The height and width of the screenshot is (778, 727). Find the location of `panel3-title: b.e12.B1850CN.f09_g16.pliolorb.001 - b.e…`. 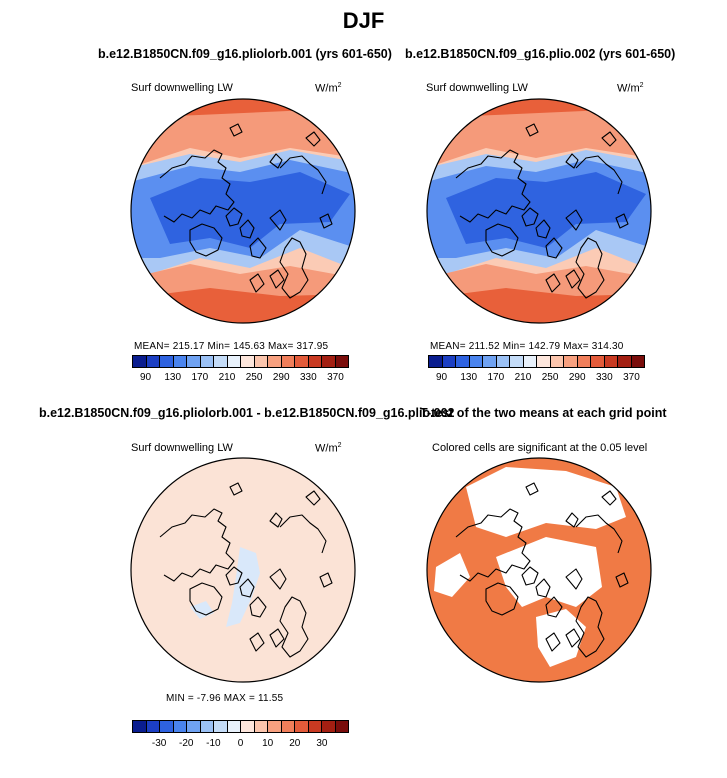

panel3-title: b.e12.B1850CN.f09_g16.pliolorb.001 - b.e… is located at coordinates (247, 413).